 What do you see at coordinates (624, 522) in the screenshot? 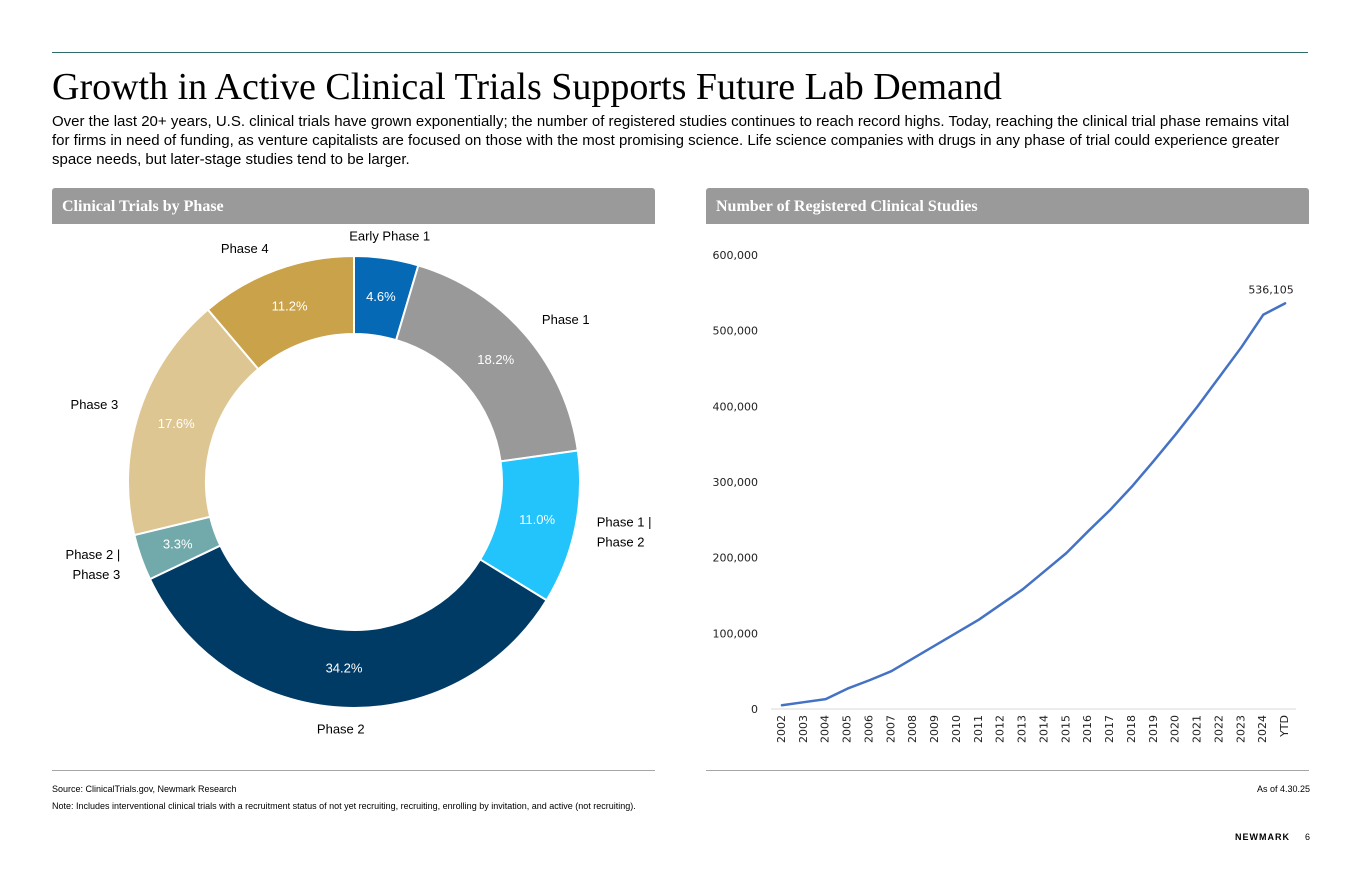
I see `slice-label-phase-1-phase-2: Phase 1 |` at bounding box center [624, 522].